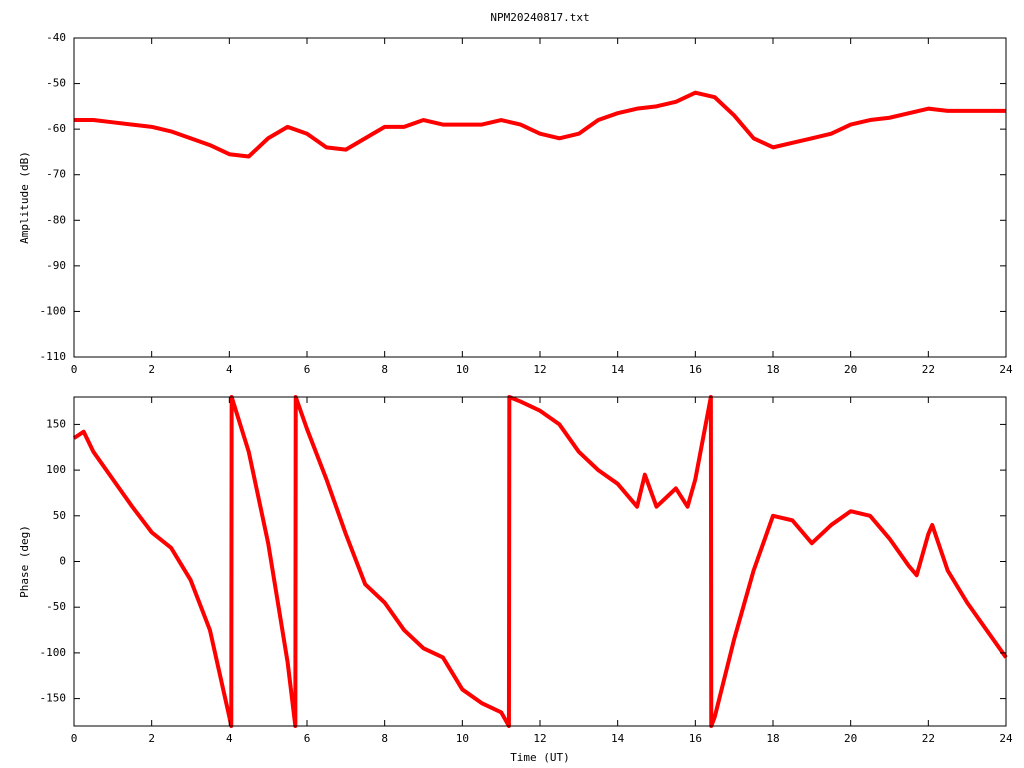  Describe the element at coordinates (53, 356) in the screenshot. I see `y-tick-label: -110` at that location.